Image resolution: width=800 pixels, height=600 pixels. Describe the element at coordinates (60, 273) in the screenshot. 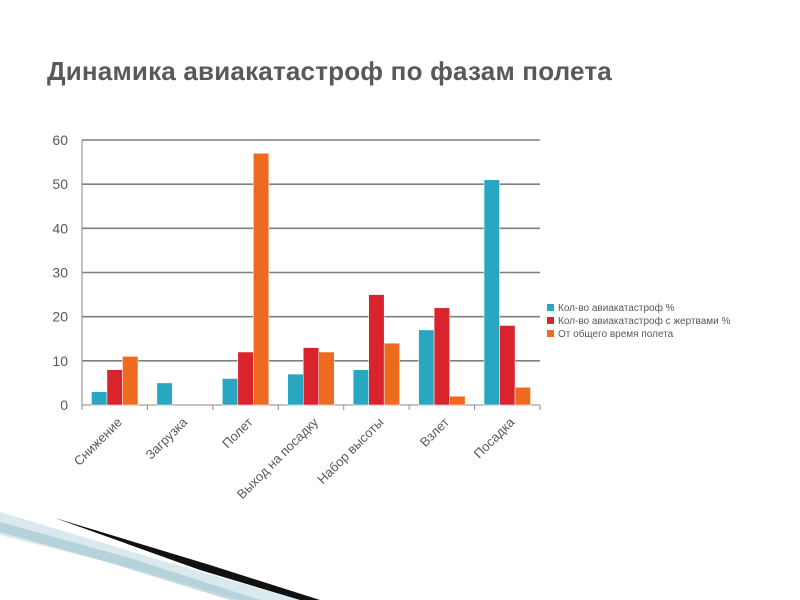

I see `y-tick-label: 30` at that location.